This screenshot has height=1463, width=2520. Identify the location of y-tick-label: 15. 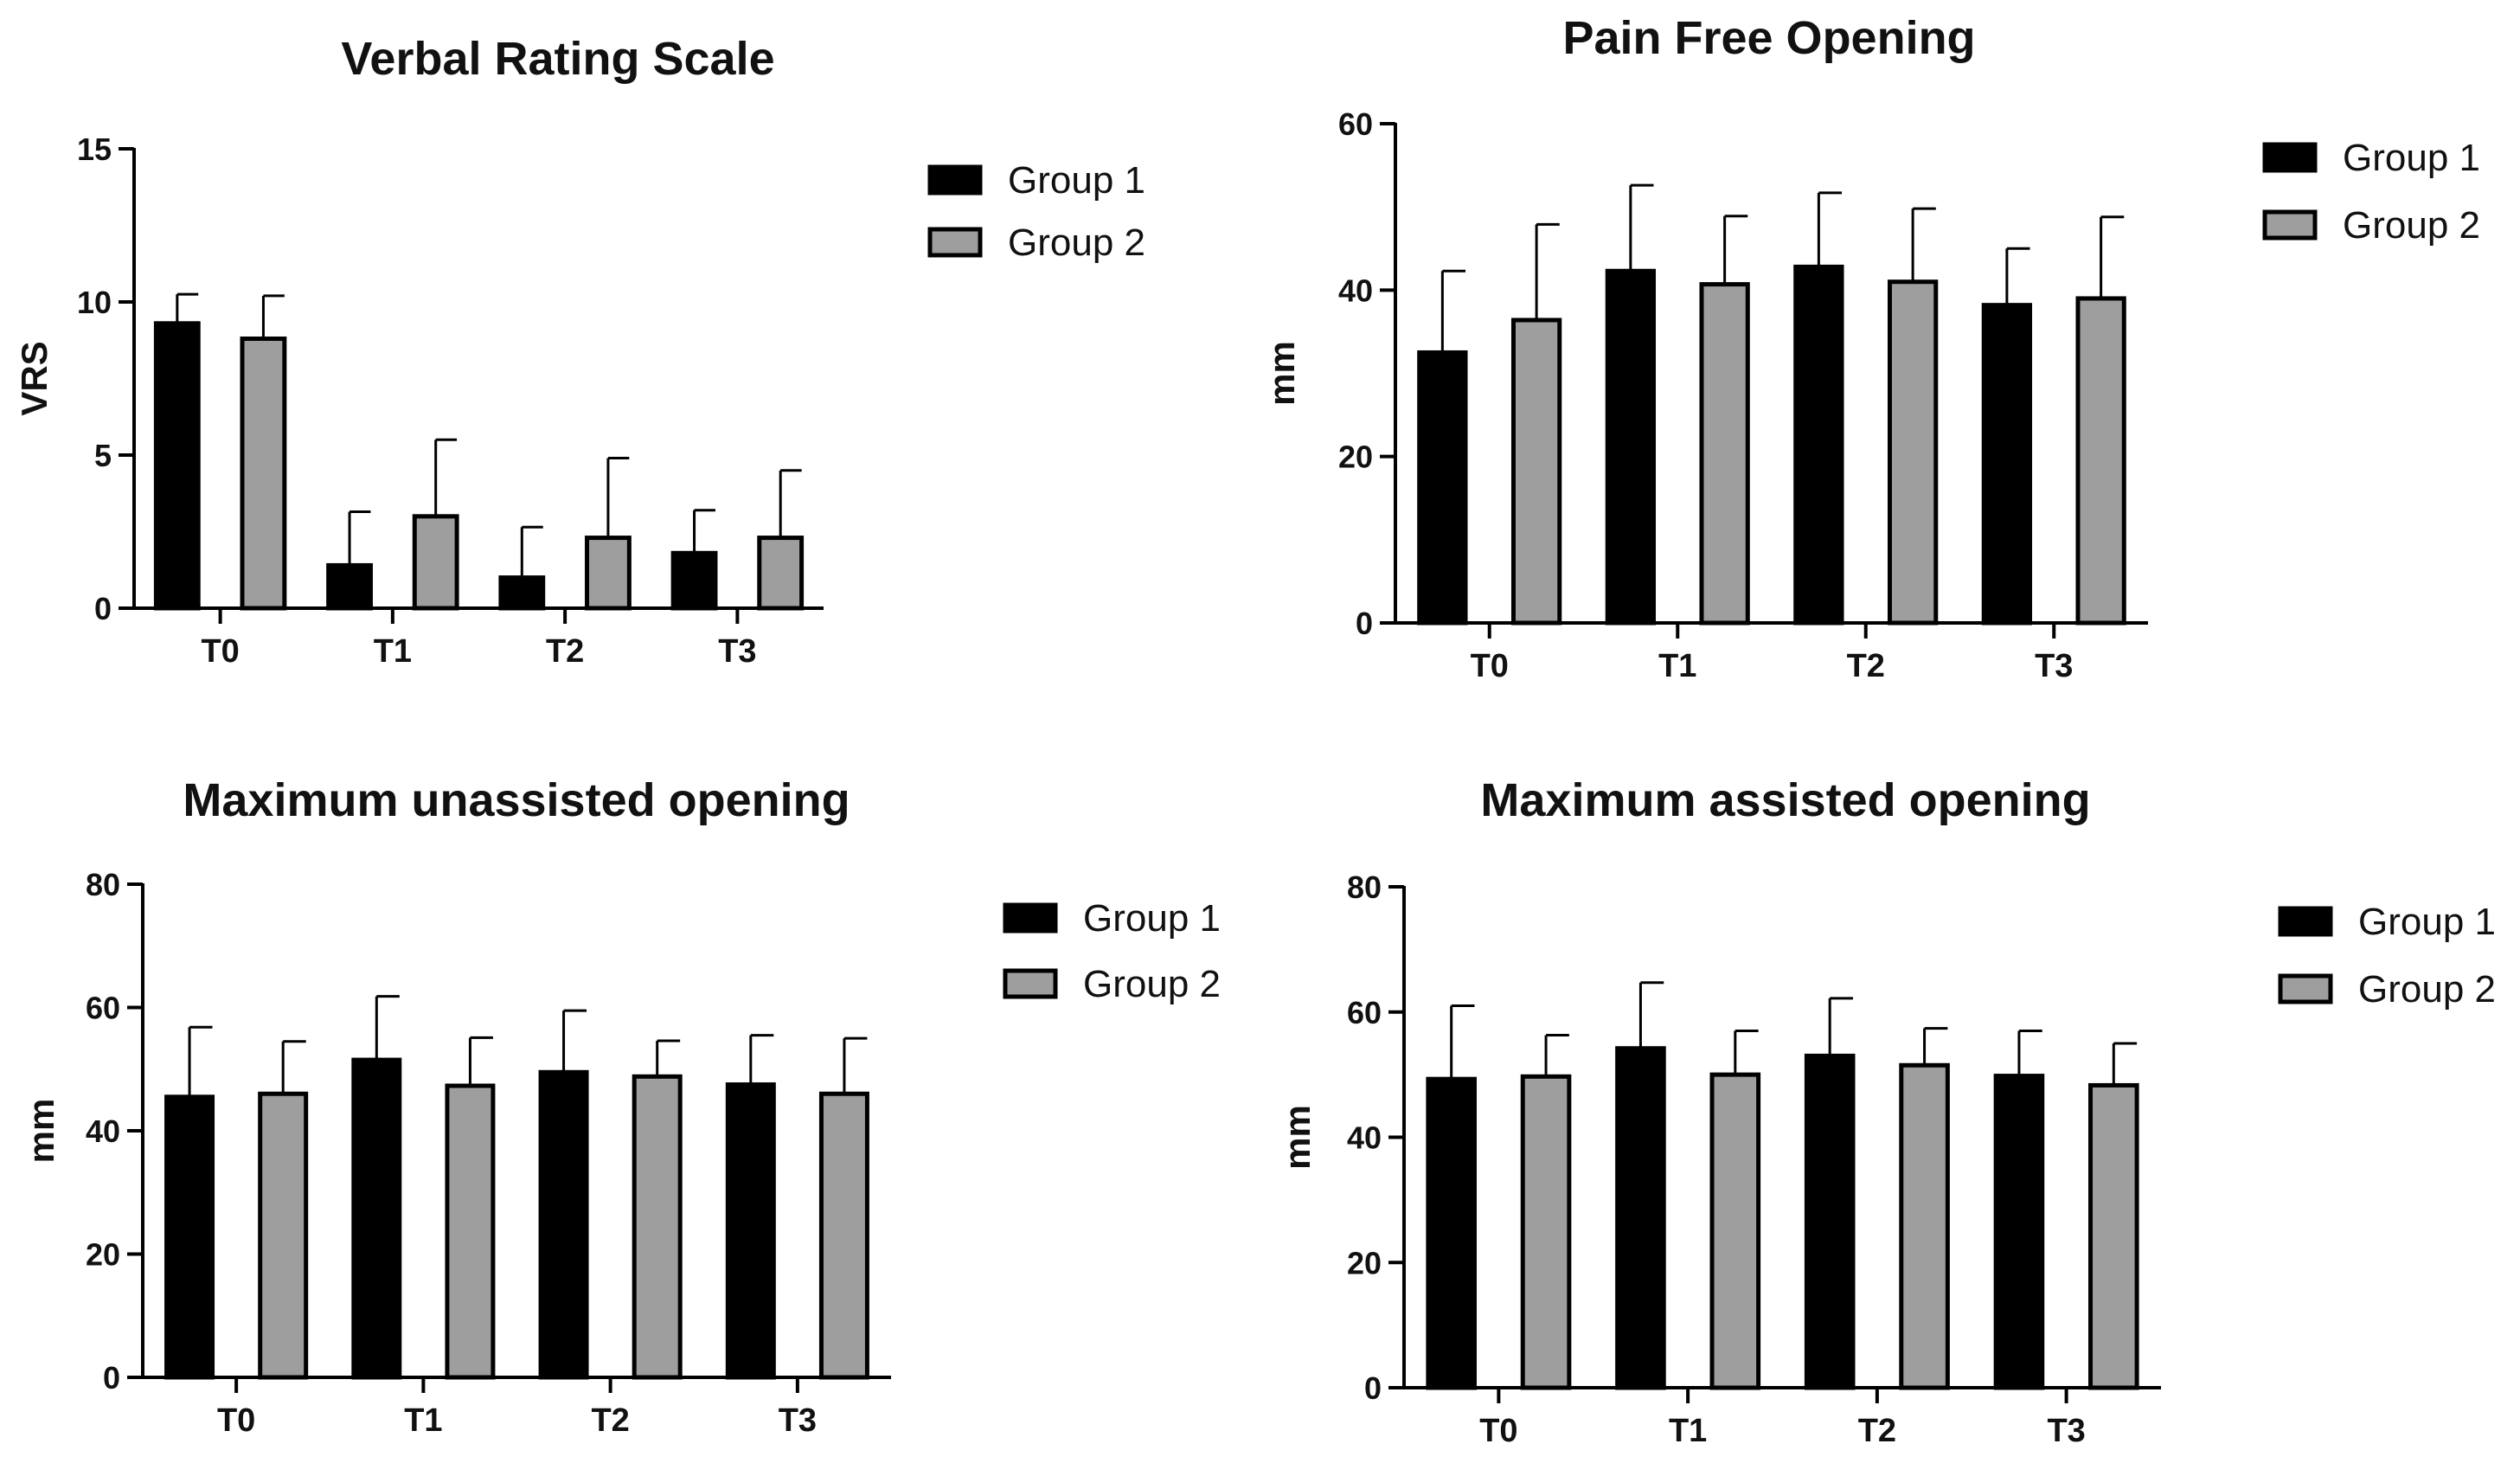
(94, 149).